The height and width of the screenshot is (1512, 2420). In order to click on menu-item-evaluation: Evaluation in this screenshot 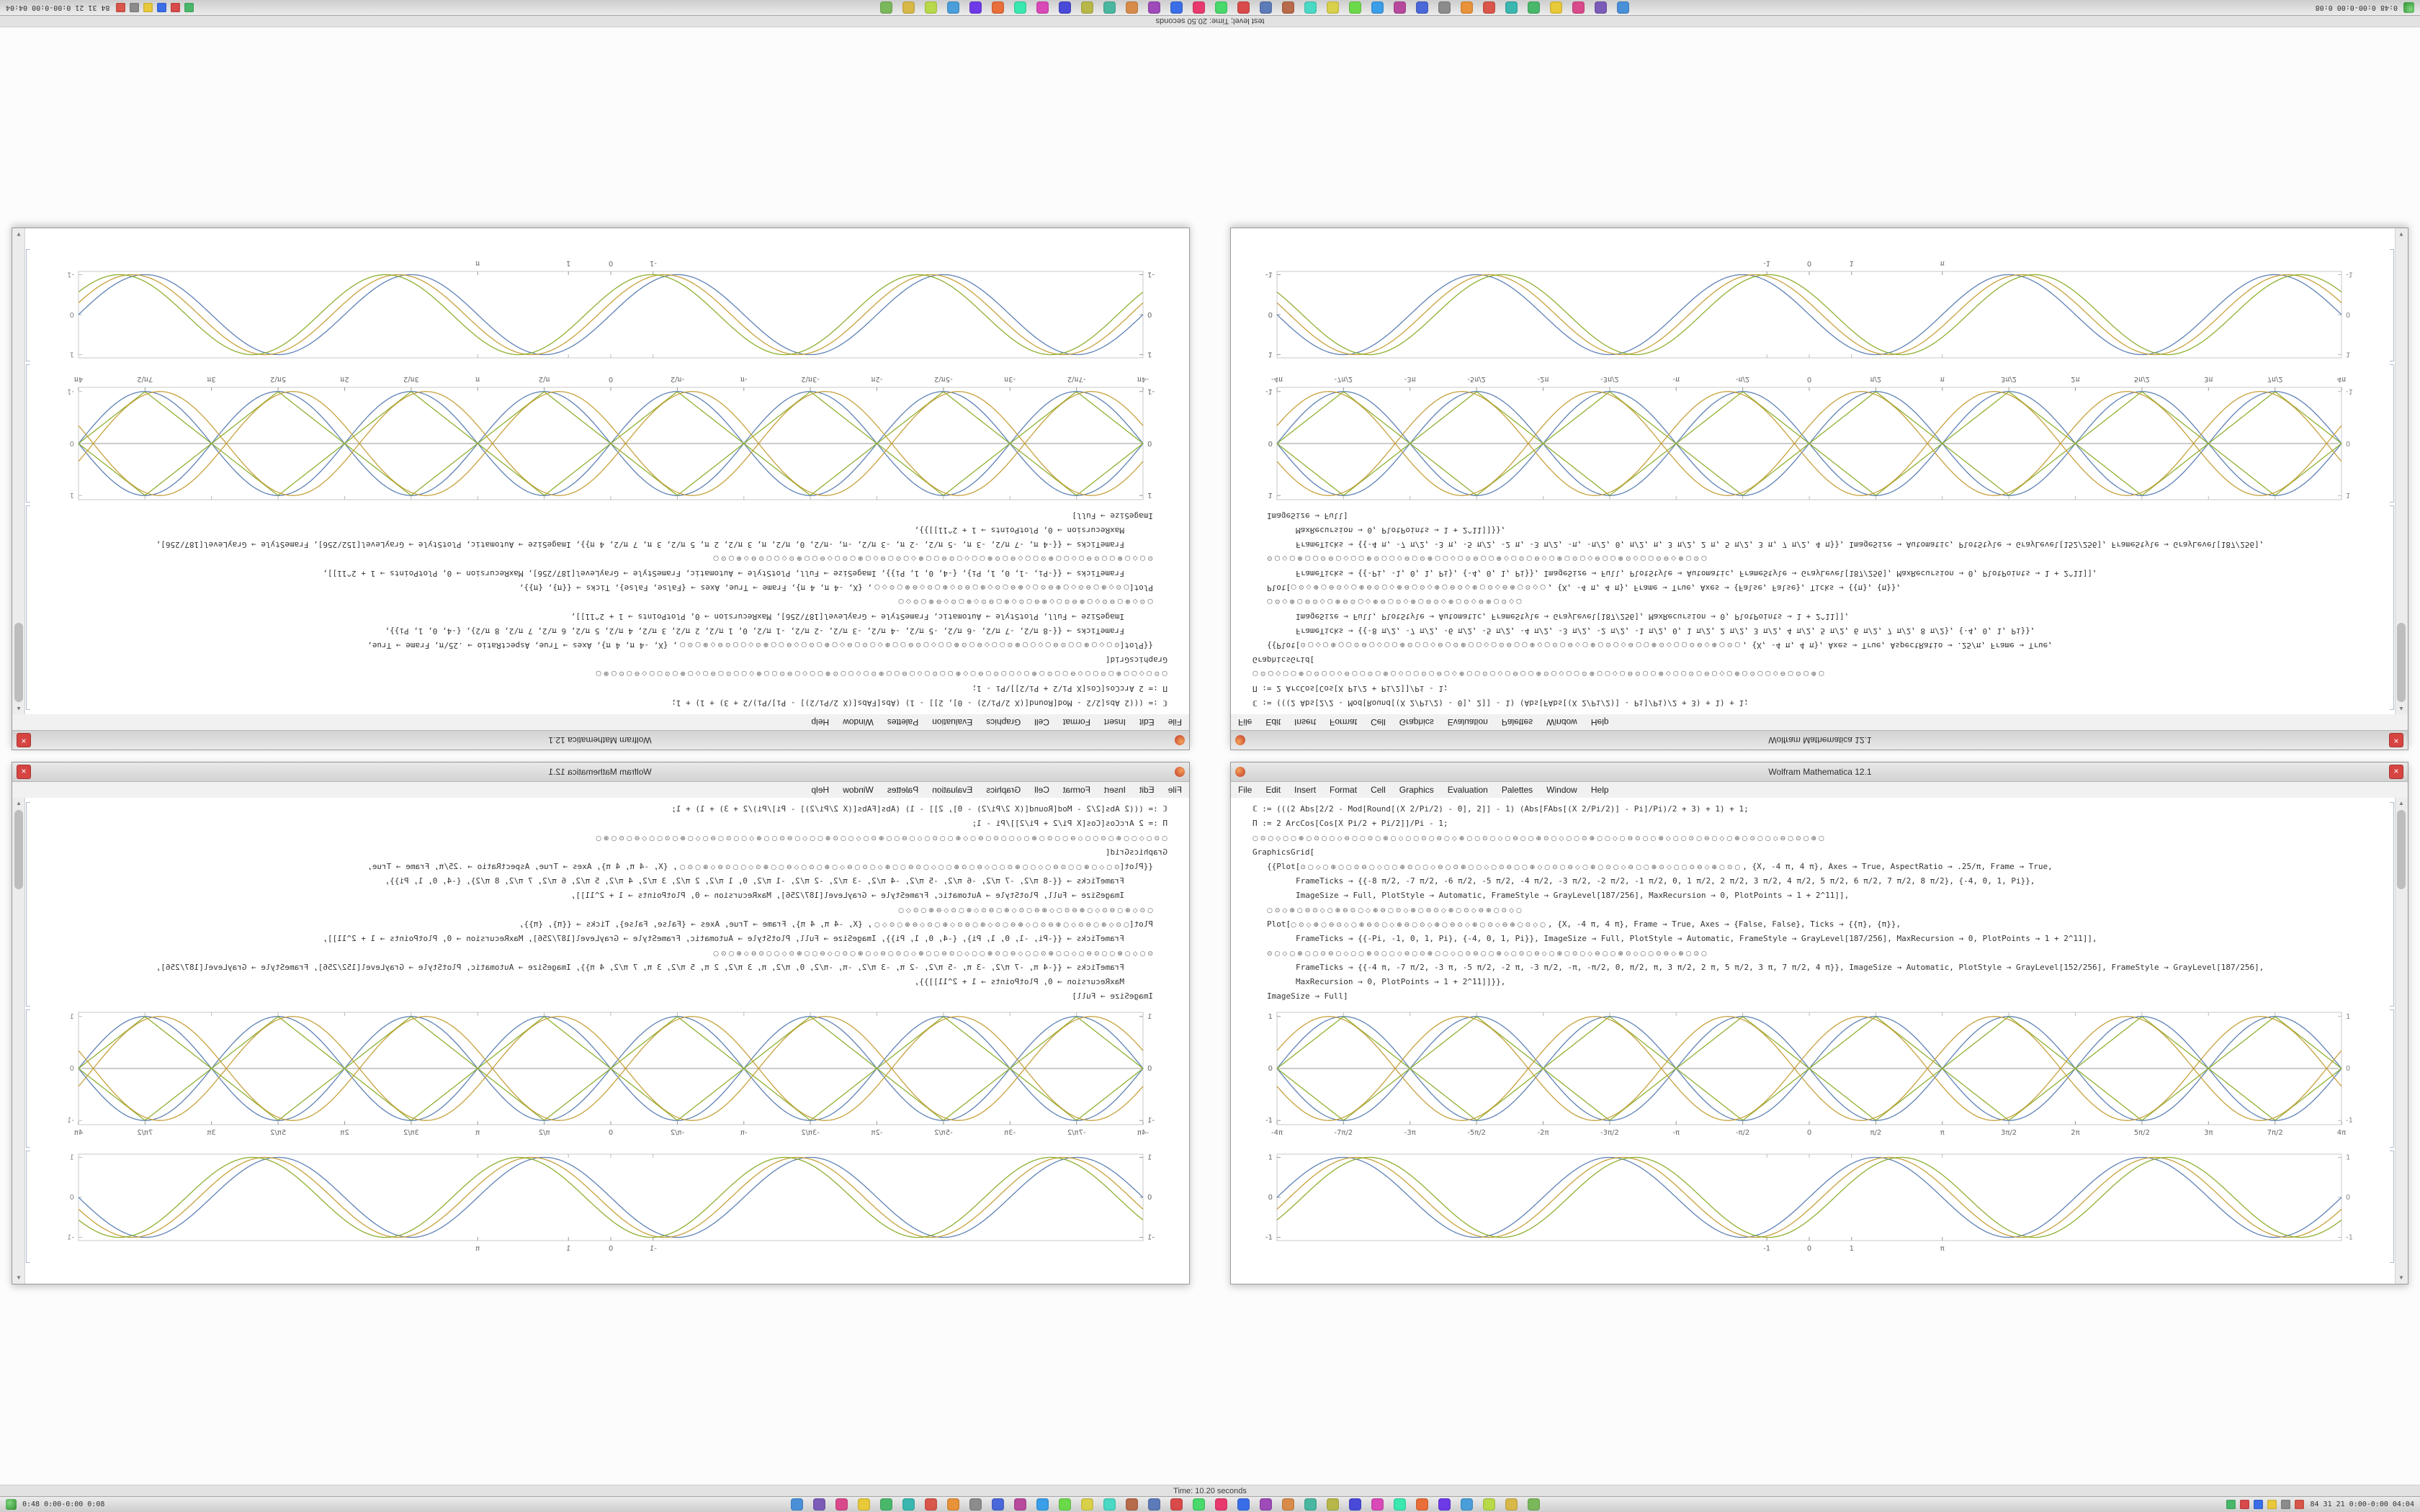, I will do `click(1467, 722)`.